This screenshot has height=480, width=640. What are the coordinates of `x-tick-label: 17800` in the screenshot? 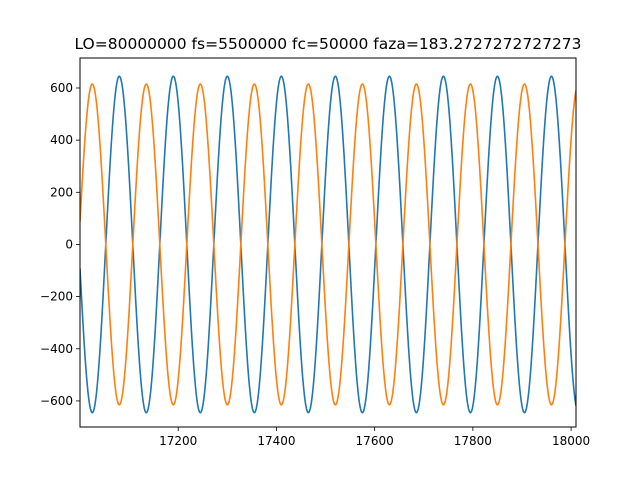 It's located at (473, 441).